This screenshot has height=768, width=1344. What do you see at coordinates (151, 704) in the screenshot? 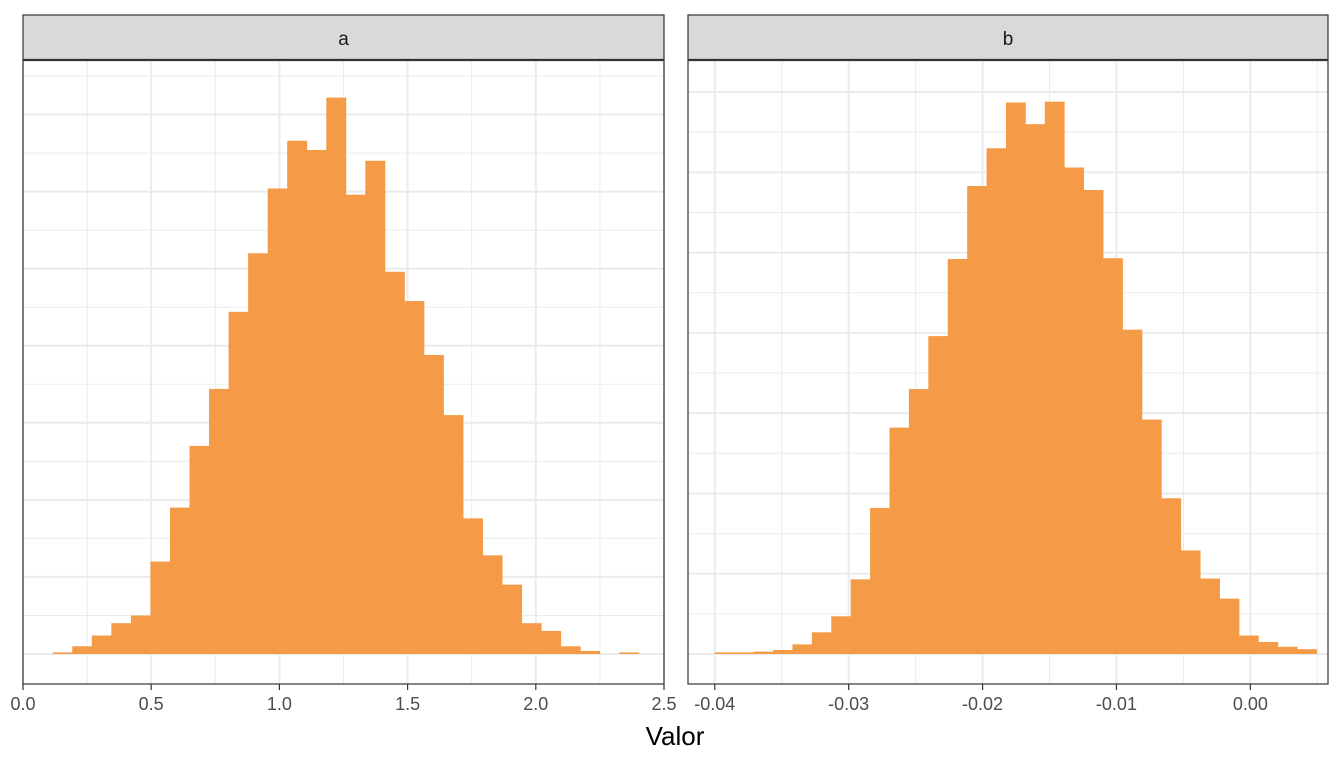
I see `x-tick-label: 0.5` at bounding box center [151, 704].